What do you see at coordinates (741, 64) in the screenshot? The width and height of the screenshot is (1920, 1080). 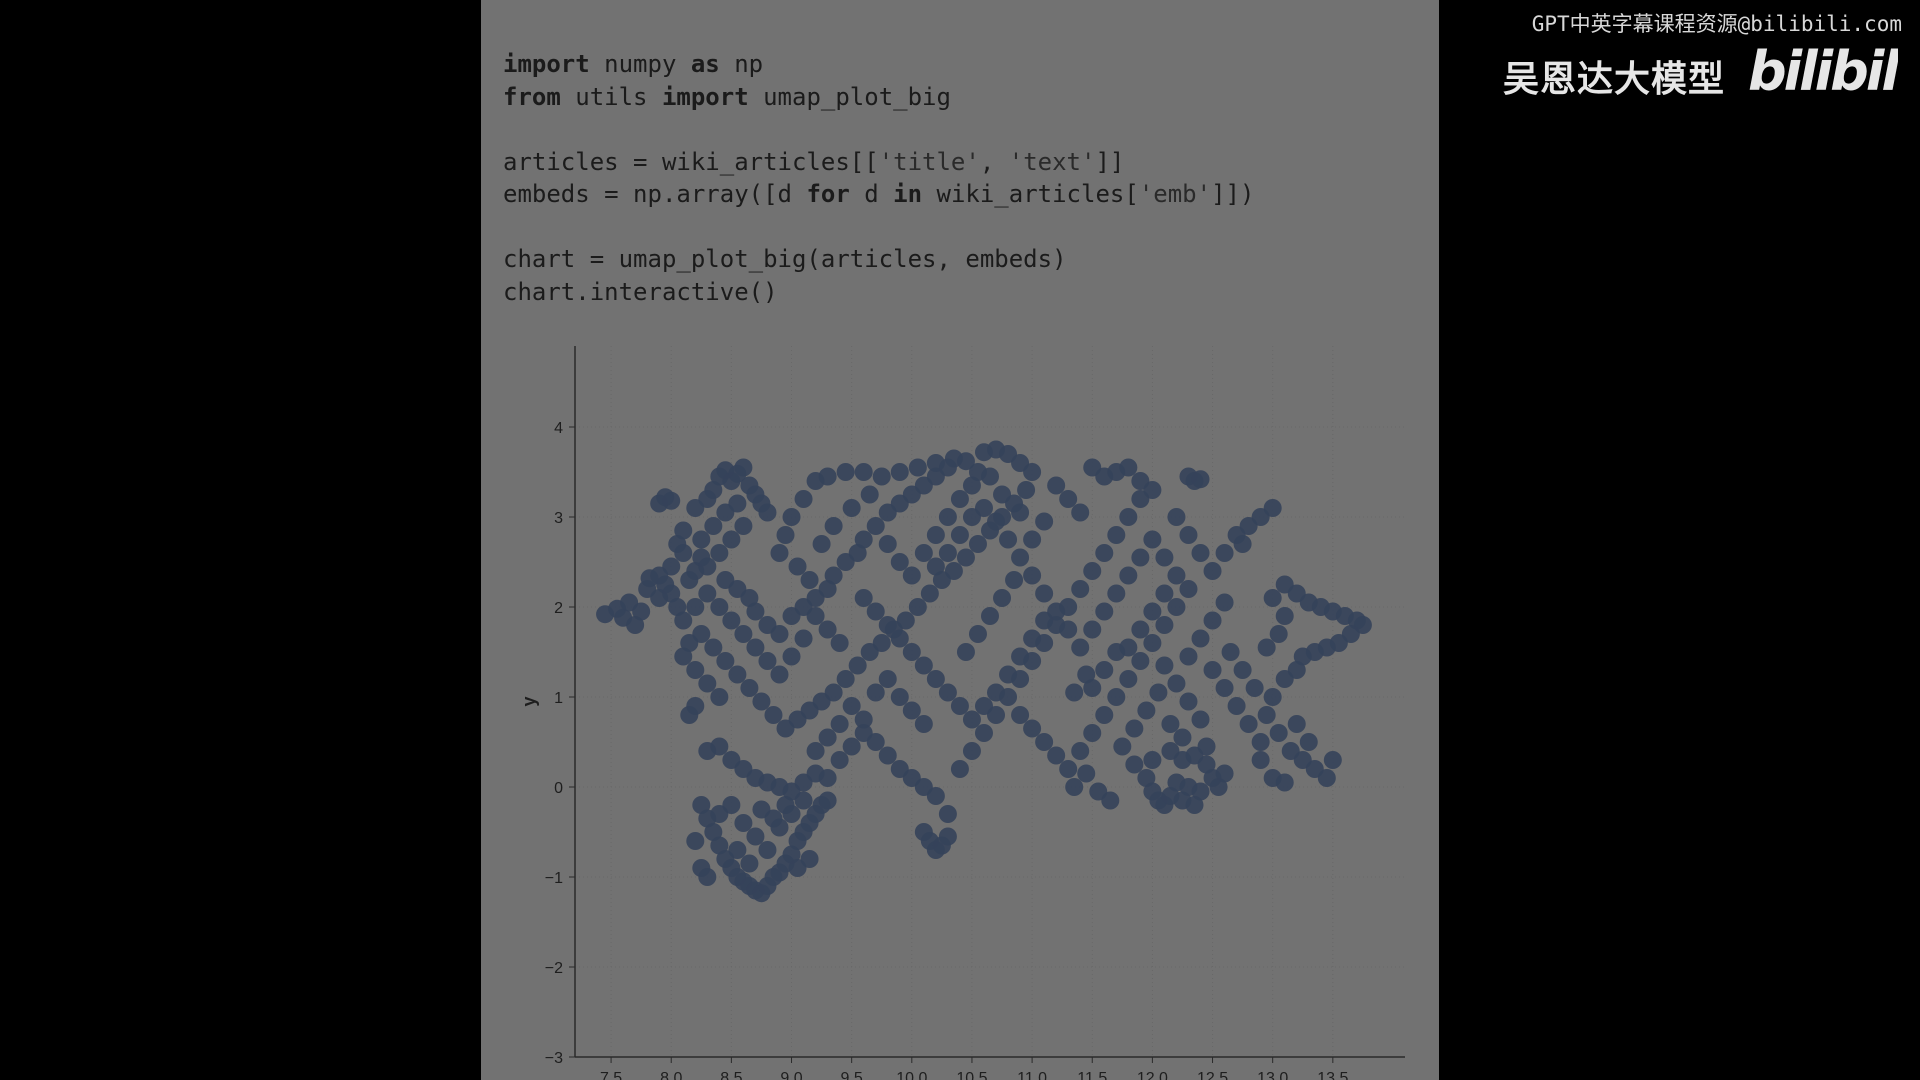 I see `code-token: np` at bounding box center [741, 64].